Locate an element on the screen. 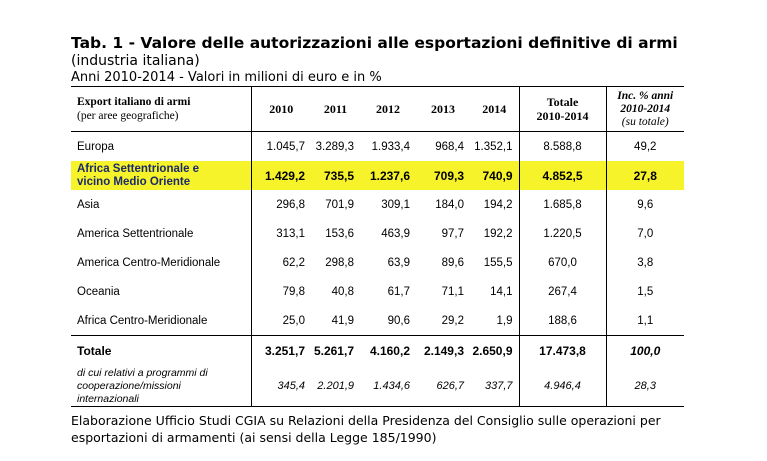  cell-value: 1.352,1 is located at coordinates (493, 146).